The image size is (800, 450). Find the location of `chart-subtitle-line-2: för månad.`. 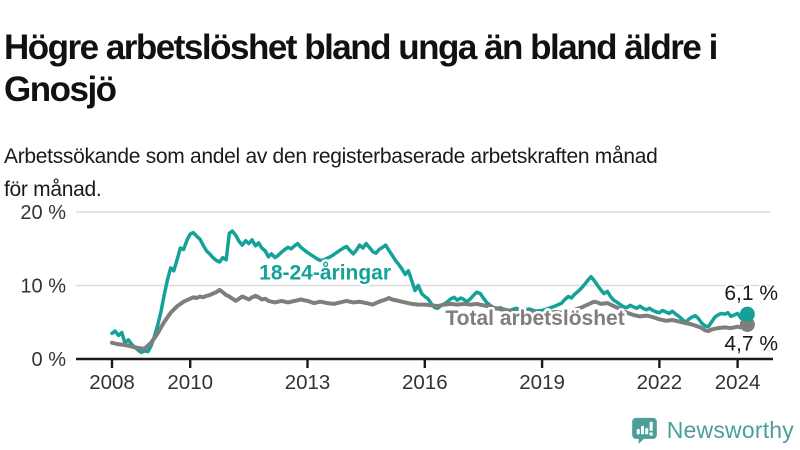

chart-subtitle-line-2: för månad. is located at coordinates (53, 189).